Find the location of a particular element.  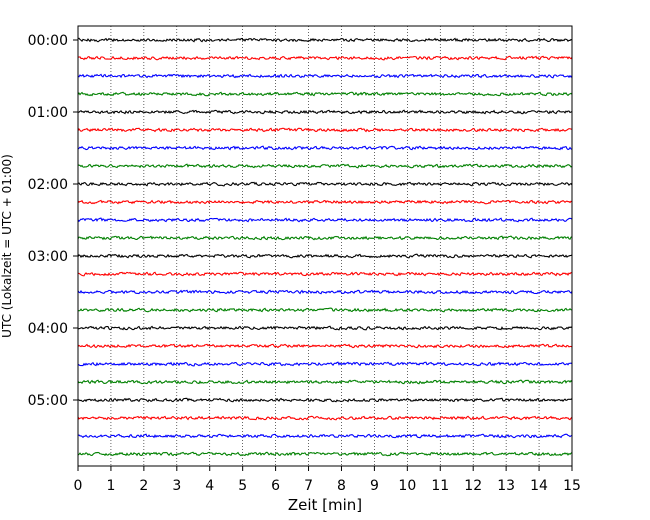

x-tick-label: 12 is located at coordinates (473, 486).